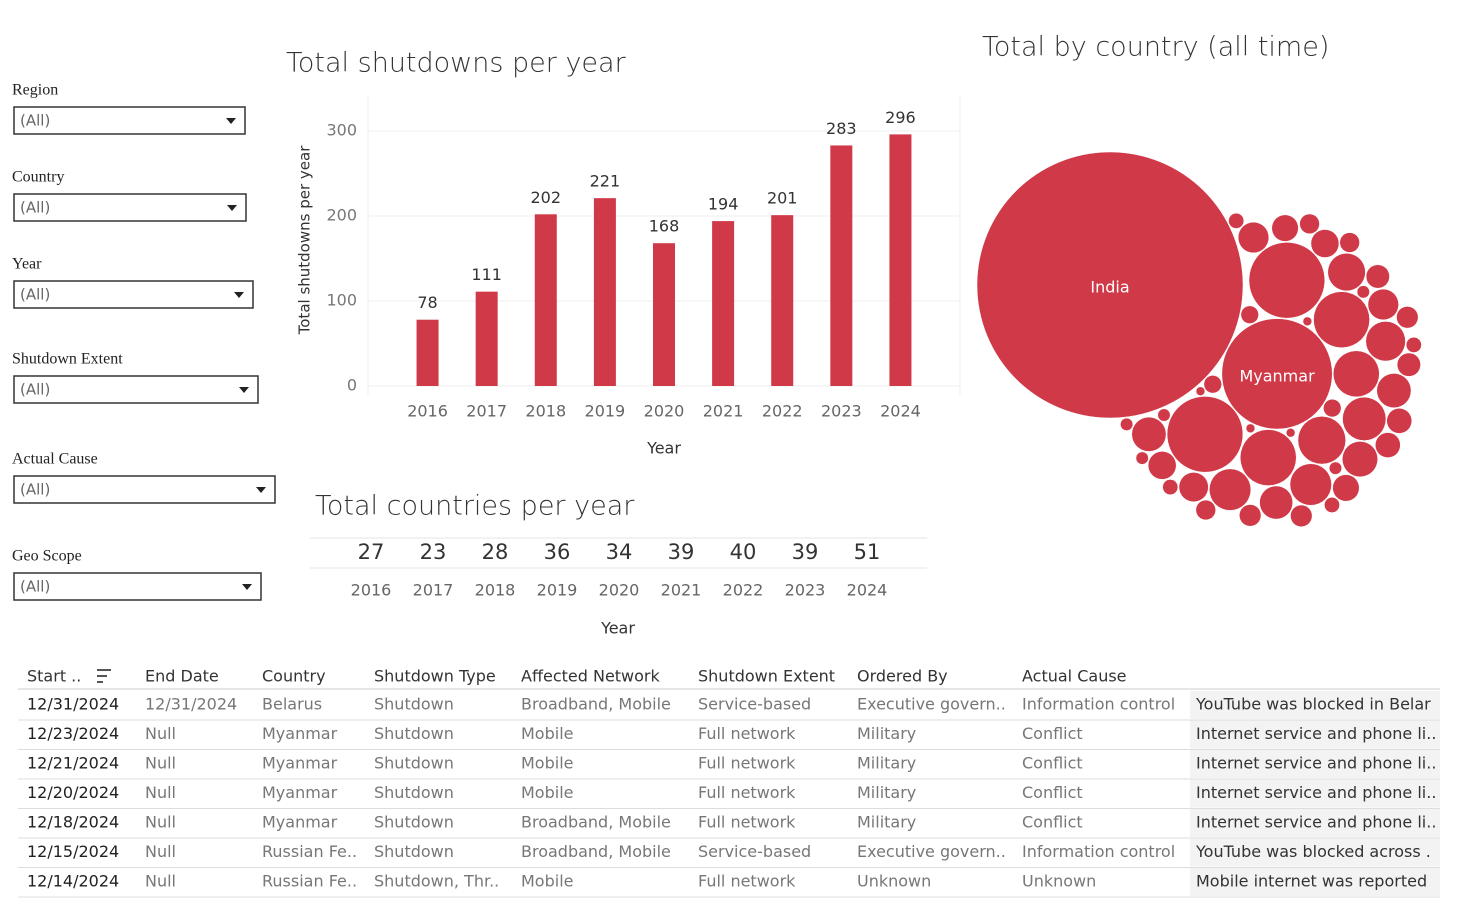 The height and width of the screenshot is (908, 1472). I want to click on count-value: 28, so click(495, 552).